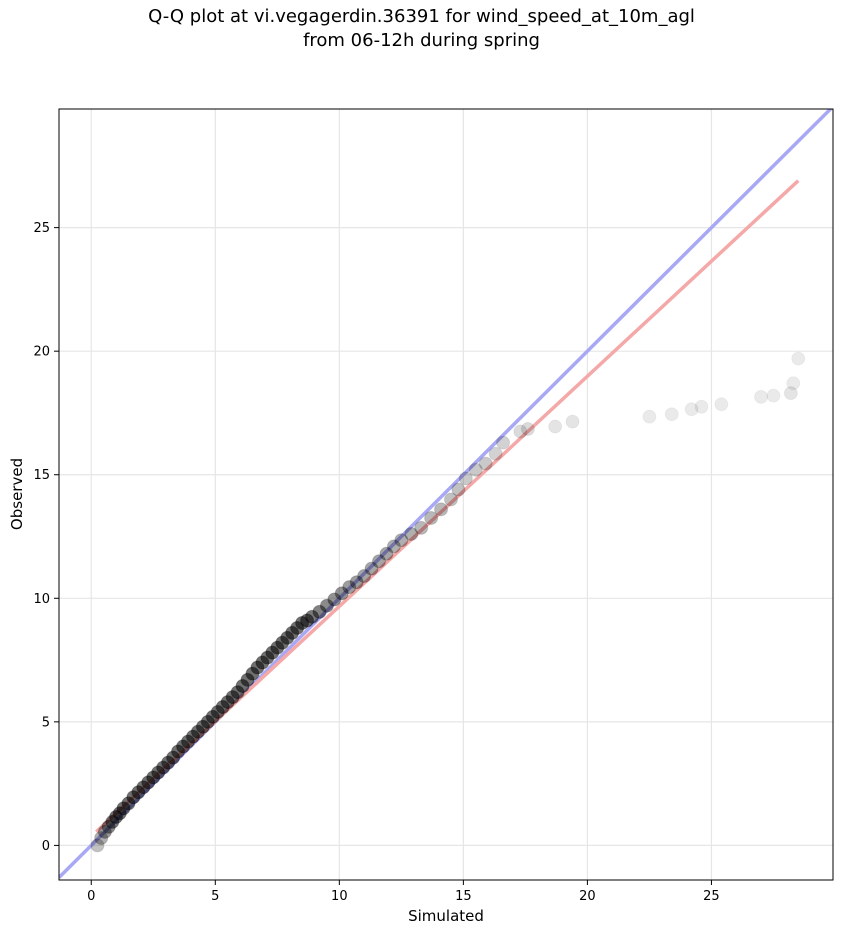  Describe the element at coordinates (41, 475) in the screenshot. I see `y-tick-label: 15` at that location.